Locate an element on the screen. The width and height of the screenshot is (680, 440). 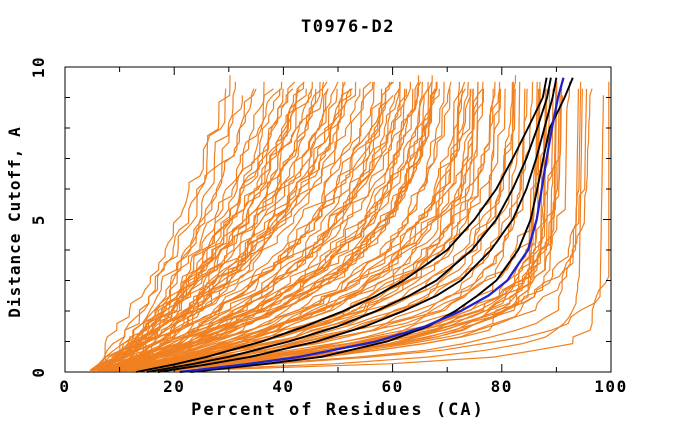
chart-title: T0976-D2 is located at coordinates (348, 27).